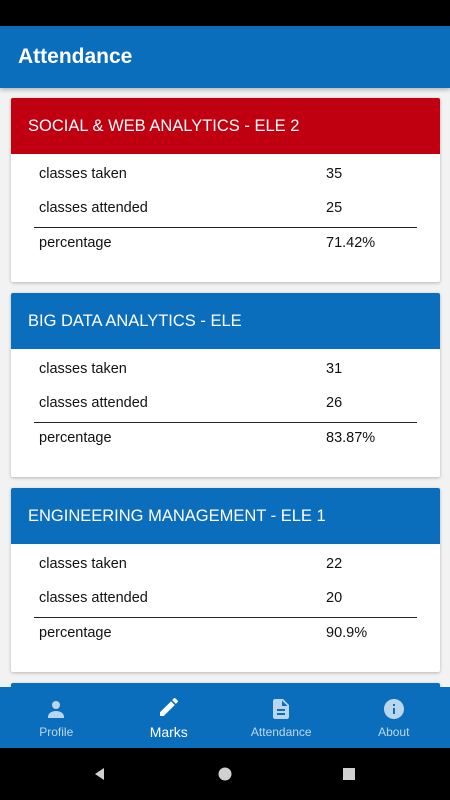 The width and height of the screenshot is (450, 800). I want to click on nav-label: Marks, so click(168, 732).